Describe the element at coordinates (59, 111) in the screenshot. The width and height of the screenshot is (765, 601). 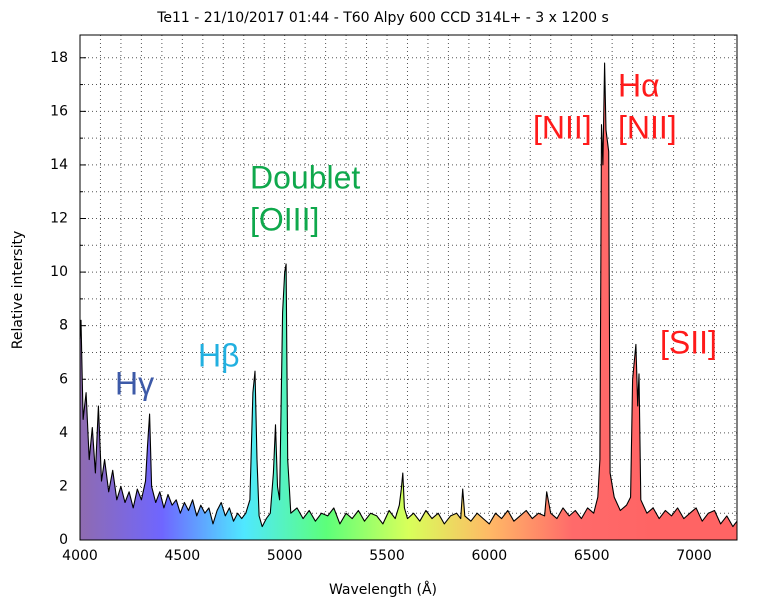
I see `y-tick-label: 16` at that location.